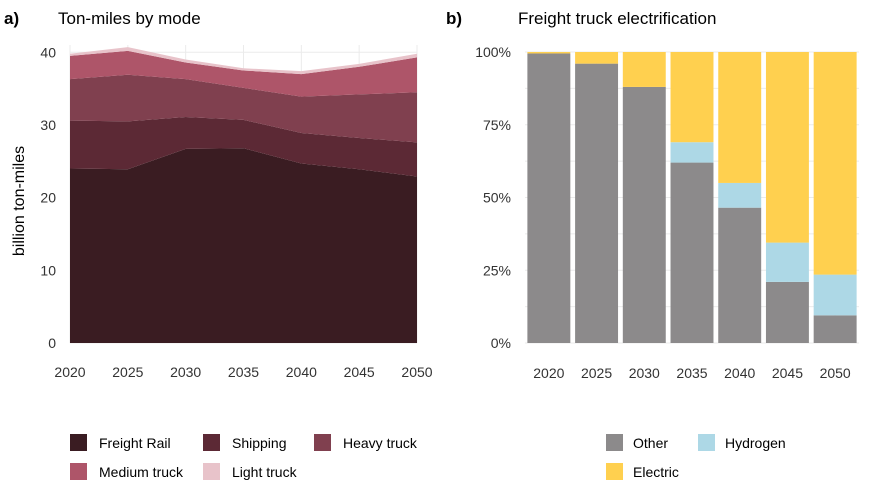  What do you see at coordinates (787, 373) in the screenshot?
I see `panel-b-xtick-label: 2045` at bounding box center [787, 373].